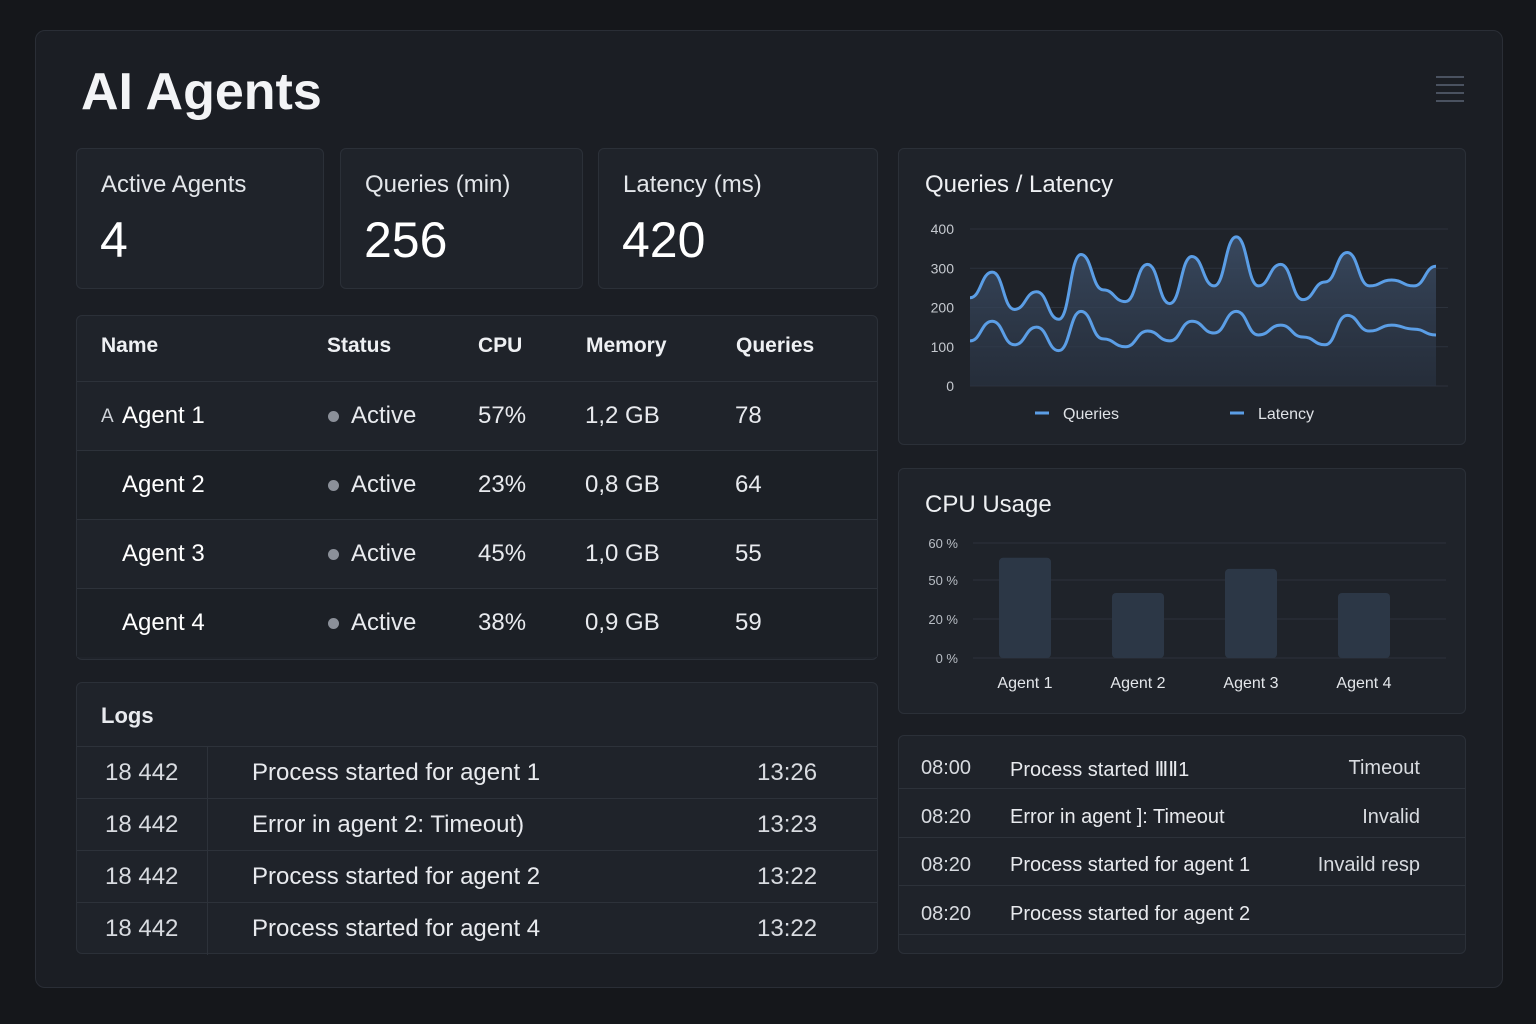  Describe the element at coordinates (396, 772) in the screenshot. I see `log-message: Process started for agent 1` at that location.